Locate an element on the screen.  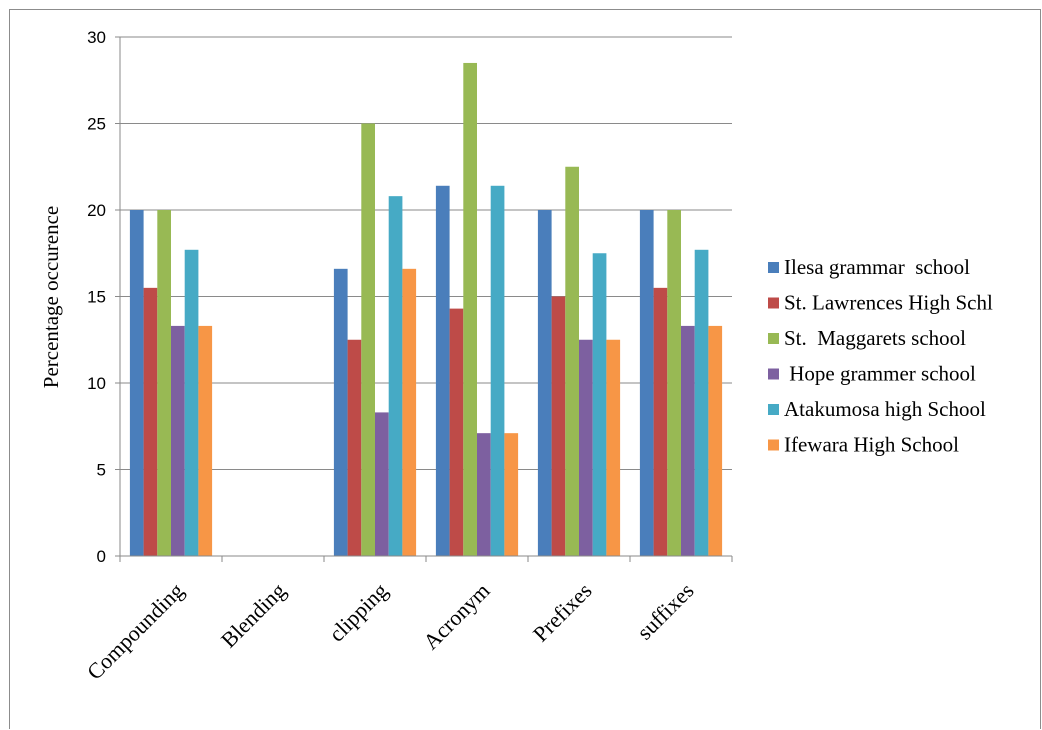
y-tick-label: 30 is located at coordinates (96, 37).